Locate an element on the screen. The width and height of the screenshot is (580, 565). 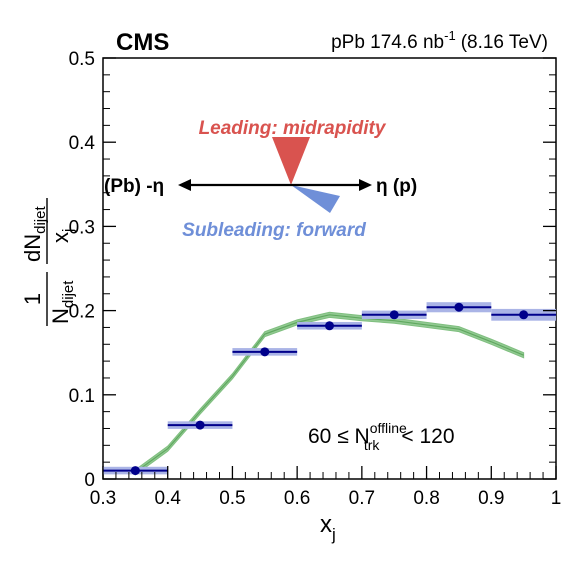
y-label-den-a: Ndijet is located at coordinates (62, 302).